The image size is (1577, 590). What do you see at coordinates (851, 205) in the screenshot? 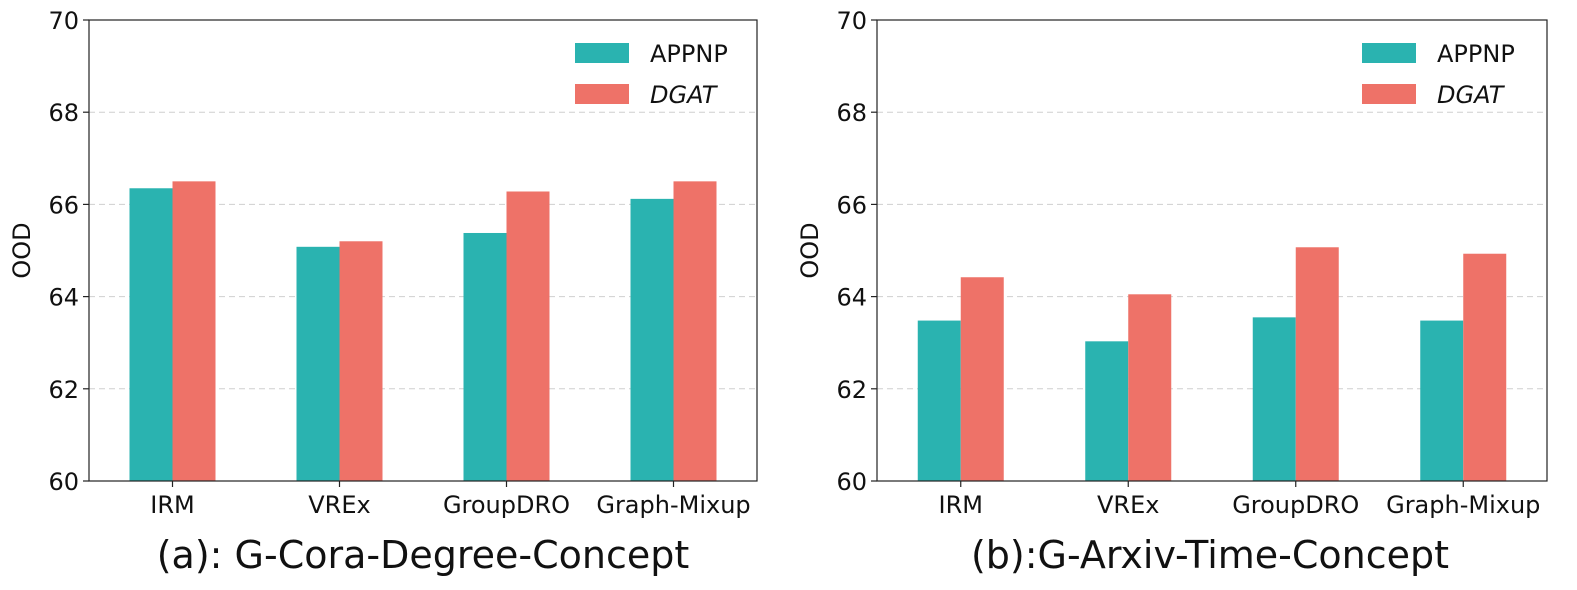
I see `panel-b-ytick-label: 66` at bounding box center [851, 205].